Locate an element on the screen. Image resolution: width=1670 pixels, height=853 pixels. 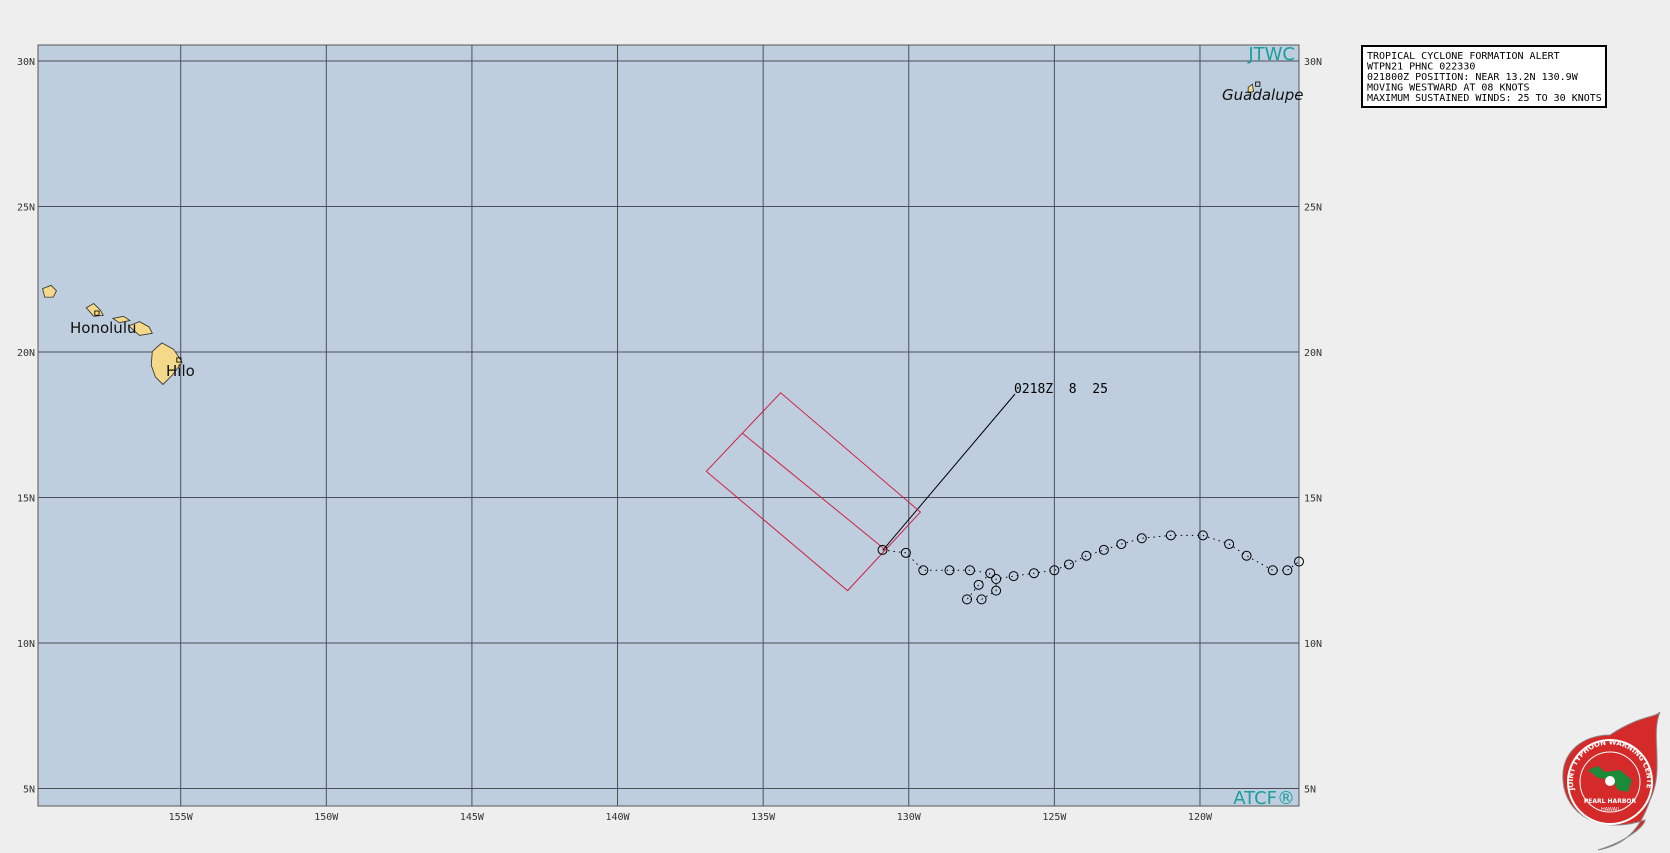
leader-line is located at coordinates (949, 472).